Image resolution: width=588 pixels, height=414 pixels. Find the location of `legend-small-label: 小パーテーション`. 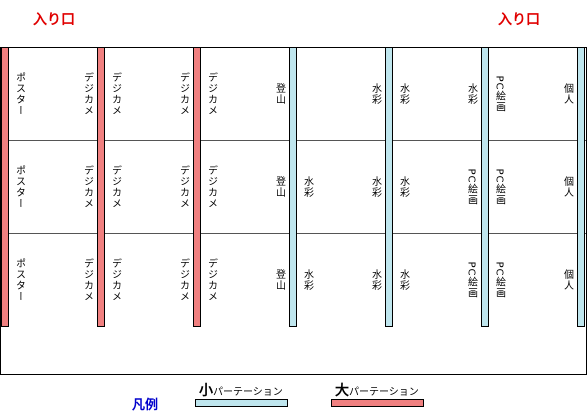

legend-small-label: 小パーテーション is located at coordinates (241, 390).